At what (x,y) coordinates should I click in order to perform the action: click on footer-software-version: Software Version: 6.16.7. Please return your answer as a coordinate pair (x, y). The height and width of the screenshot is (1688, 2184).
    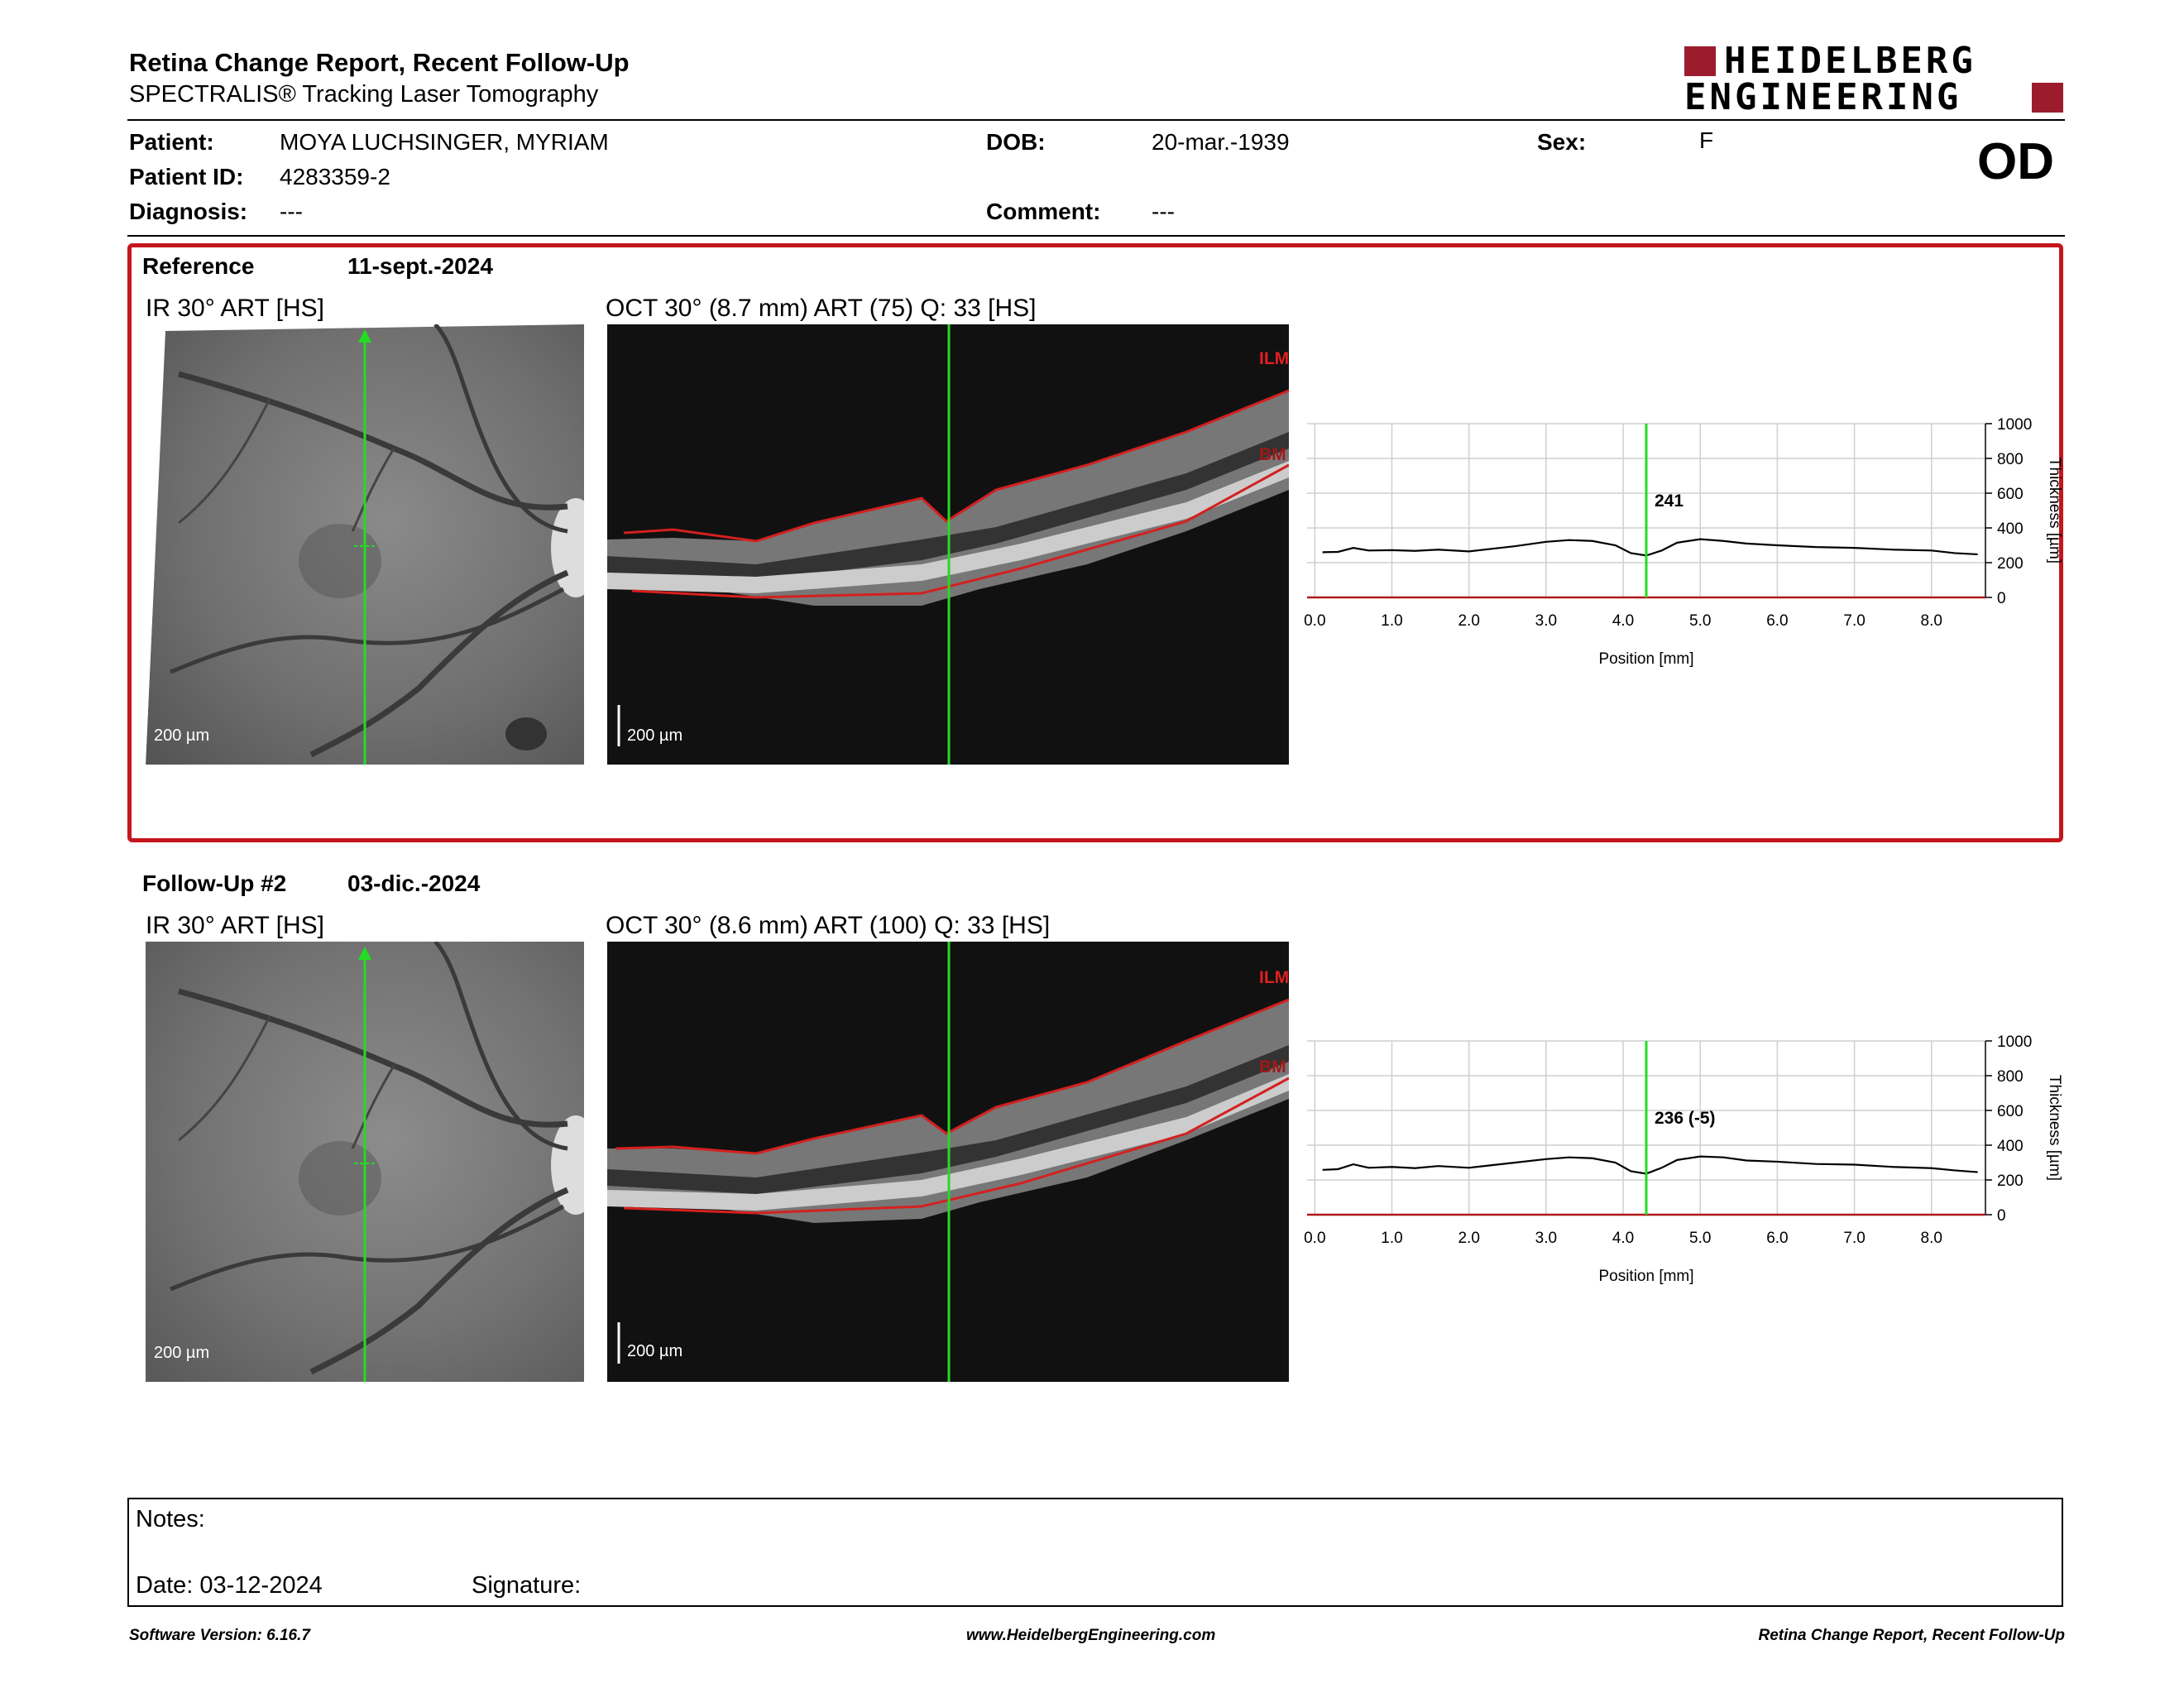
    Looking at the image, I should click on (219, 1635).